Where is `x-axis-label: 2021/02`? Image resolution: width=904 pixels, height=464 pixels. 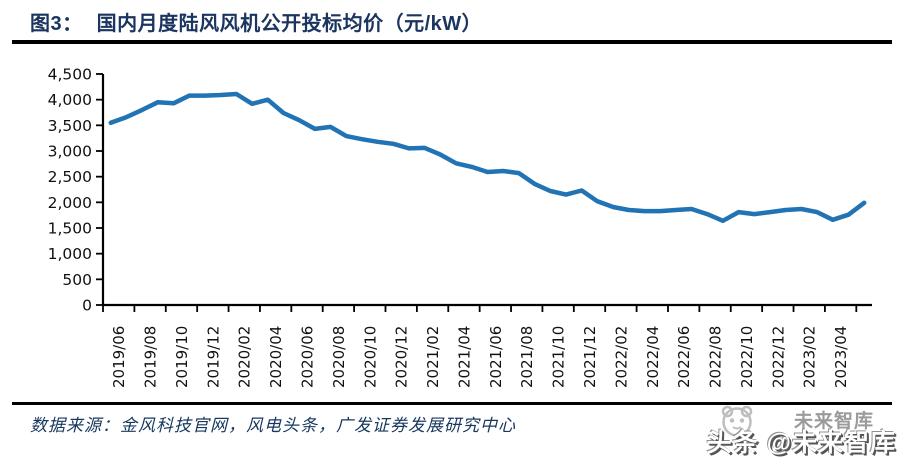 x-axis-label: 2021/02 is located at coordinates (433, 357).